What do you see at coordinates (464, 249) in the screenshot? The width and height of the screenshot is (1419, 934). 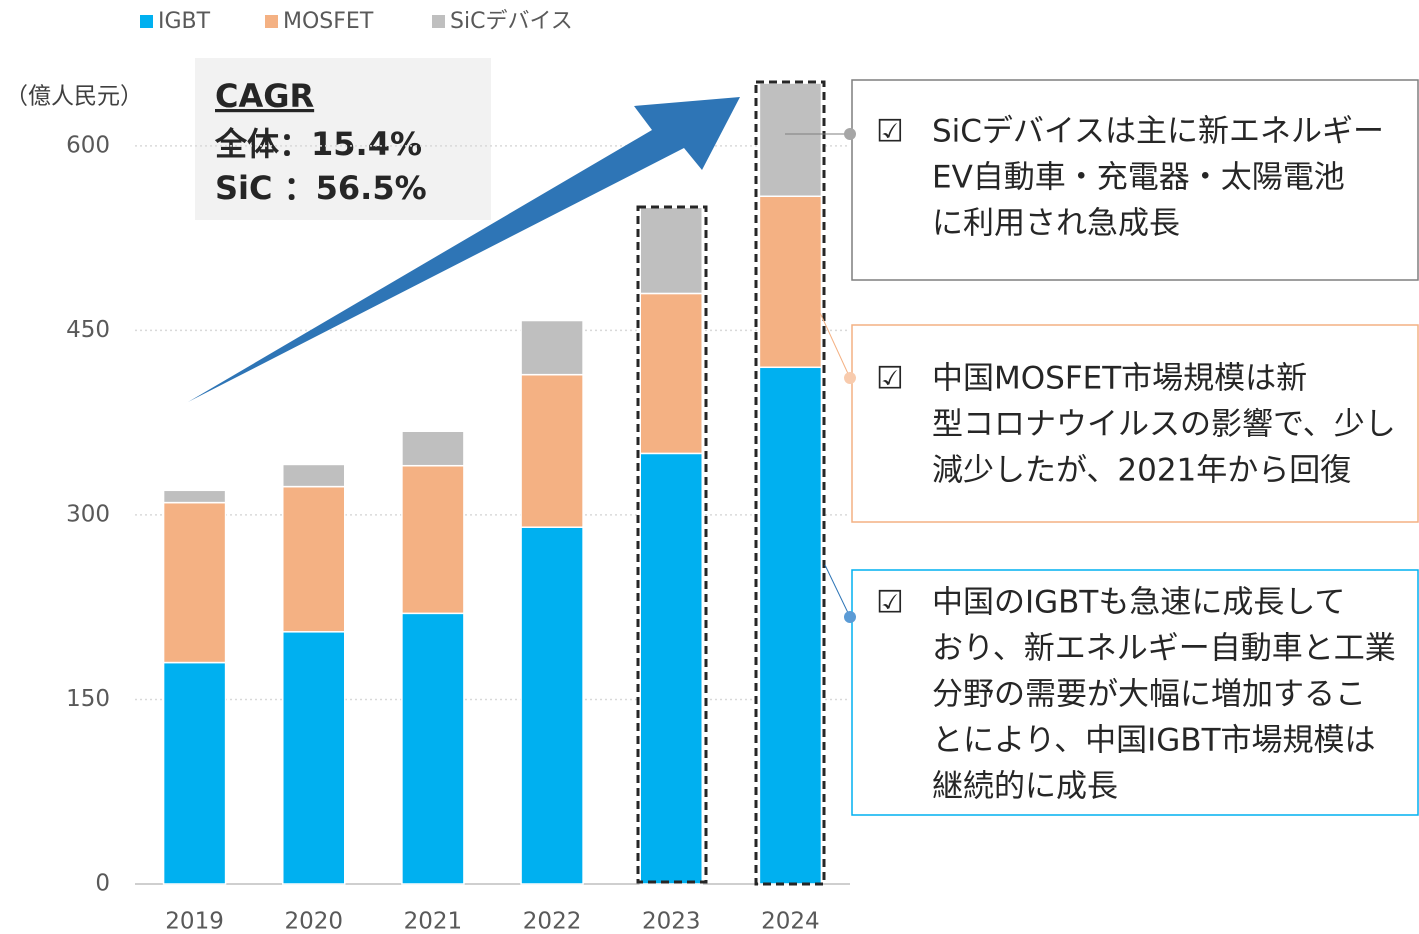 I see `growth-arrow` at bounding box center [464, 249].